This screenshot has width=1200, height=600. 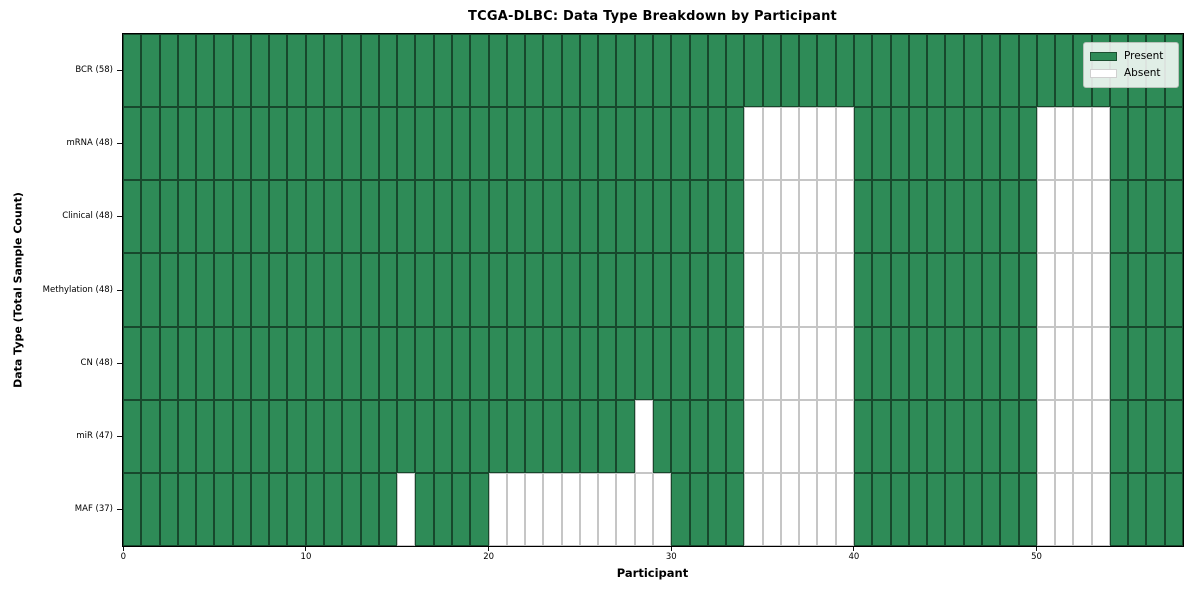 What do you see at coordinates (119, 363) in the screenshot?
I see `y-tick-mark-CN` at bounding box center [119, 363].